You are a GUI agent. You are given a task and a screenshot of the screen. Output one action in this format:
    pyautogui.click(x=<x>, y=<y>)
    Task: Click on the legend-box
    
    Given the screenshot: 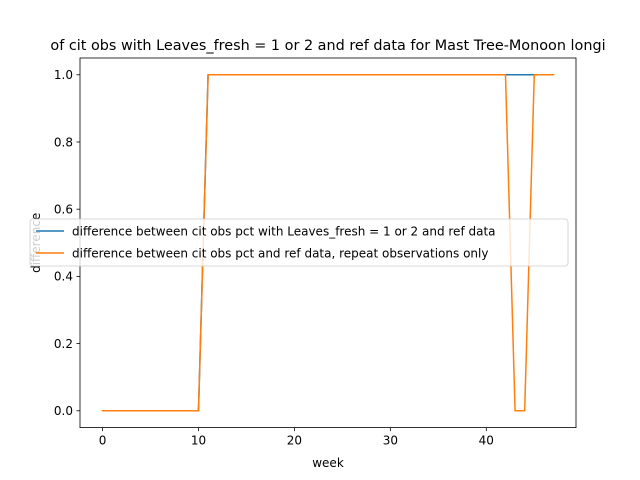 What is the action you would take?
    pyautogui.click(x=299, y=242)
    